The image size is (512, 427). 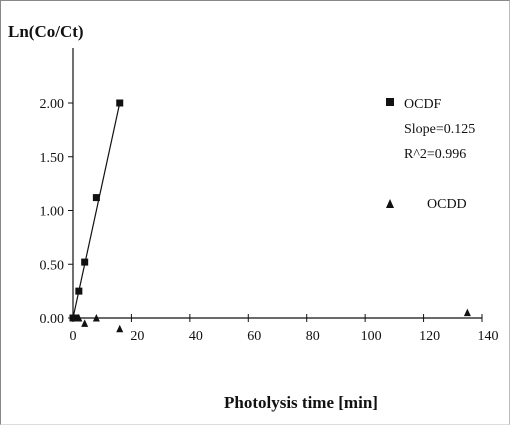 I want to click on x-tick-label: 40, so click(x=196, y=336).